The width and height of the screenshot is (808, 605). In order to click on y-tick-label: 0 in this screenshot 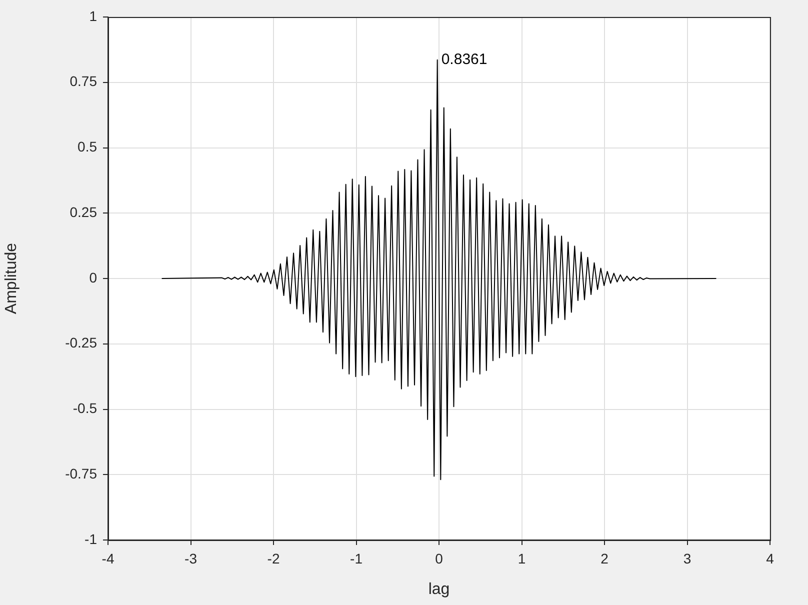, I will do `click(93, 277)`.